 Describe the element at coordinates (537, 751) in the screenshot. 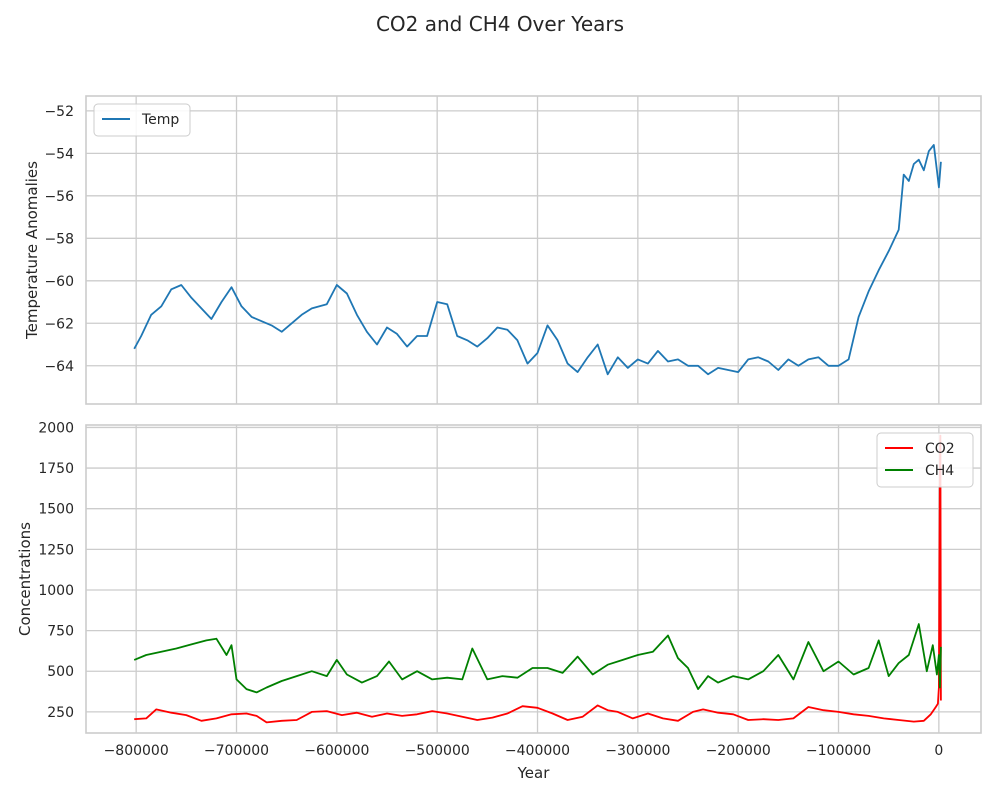

I see `x-tick-label: −400000` at that location.